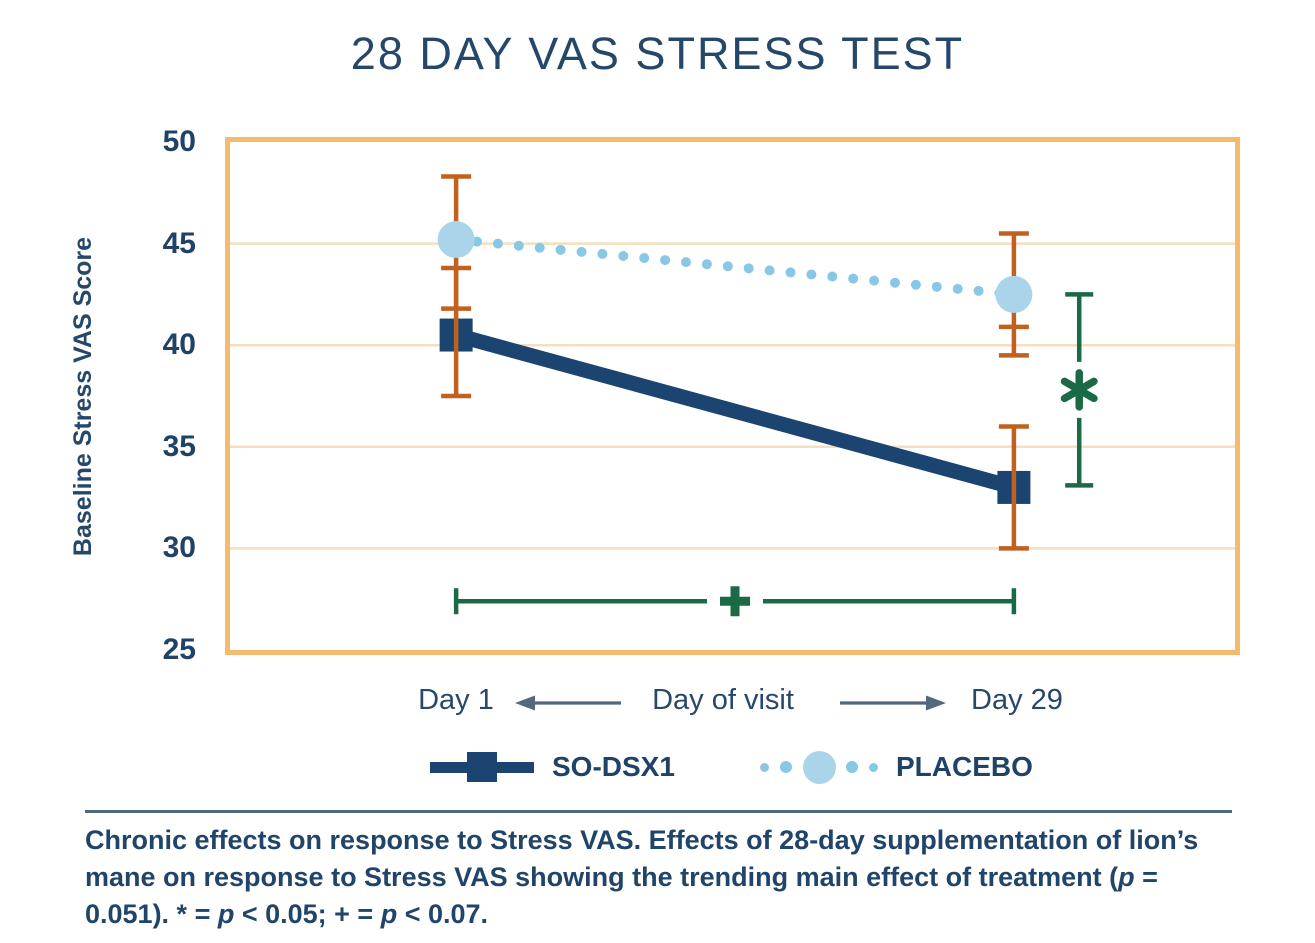 The width and height of the screenshot is (1315, 943). I want to click on x-tick-day-29: Day 29, so click(1017, 700).